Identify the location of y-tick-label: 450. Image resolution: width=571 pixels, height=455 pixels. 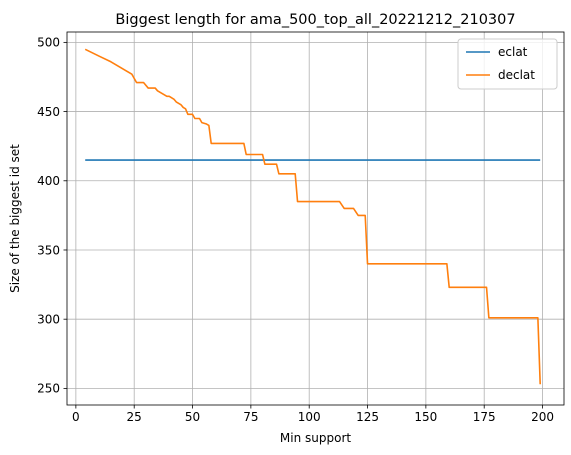
(48, 112).